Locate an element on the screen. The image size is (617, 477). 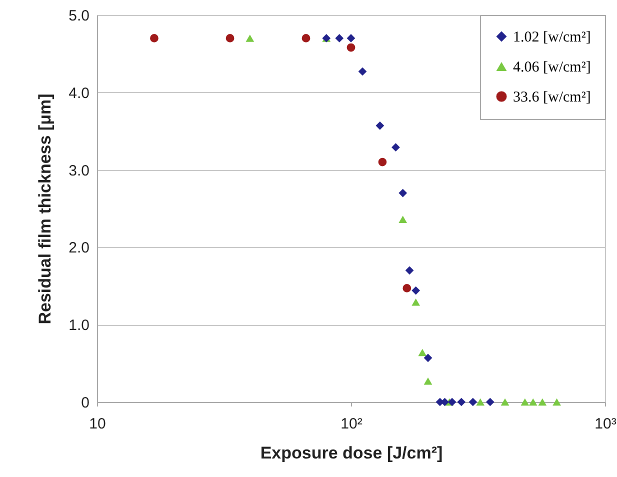
x-tick-label: 10² is located at coordinates (351, 424).